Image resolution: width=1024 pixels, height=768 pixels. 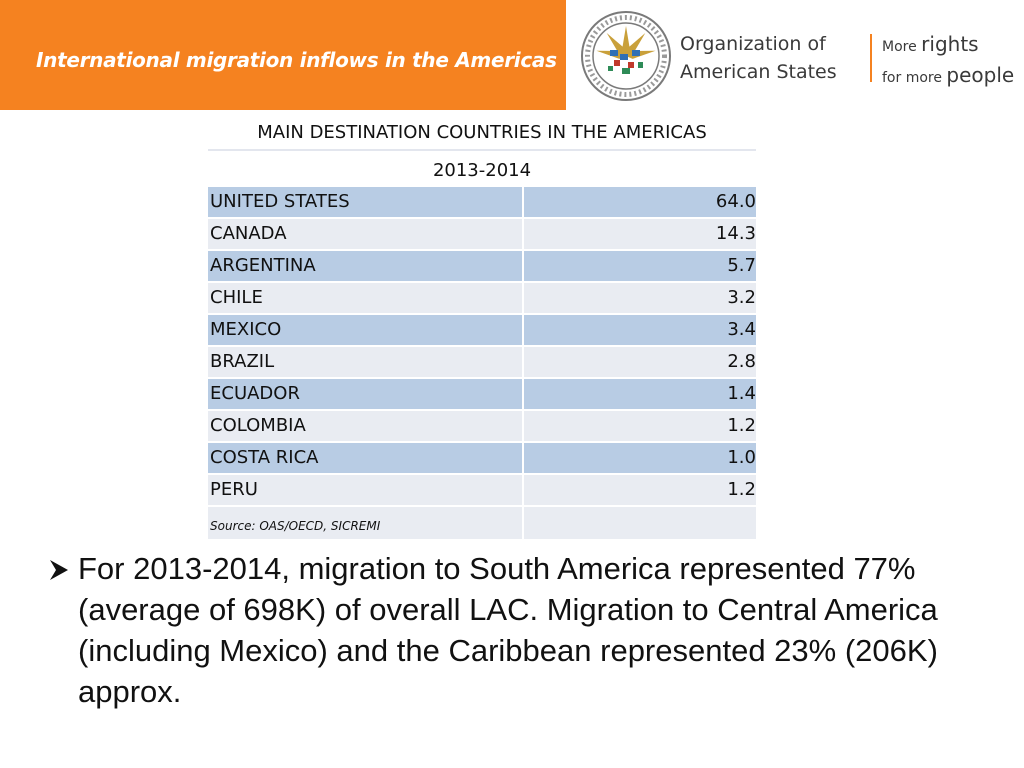 I want to click on table-period: 2013-2014, so click(x=482, y=169).